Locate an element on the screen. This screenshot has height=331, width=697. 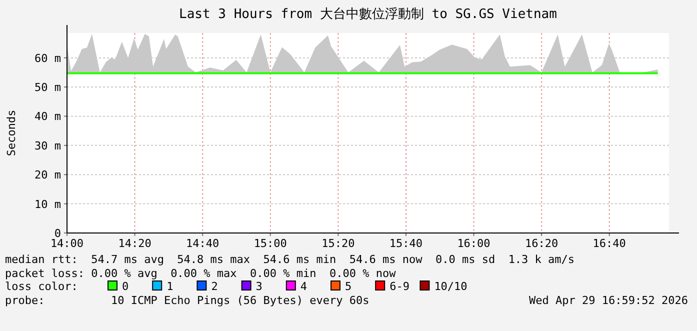
text: Wed Apr 29 16:59:52 2026 is located at coordinates (608, 300).